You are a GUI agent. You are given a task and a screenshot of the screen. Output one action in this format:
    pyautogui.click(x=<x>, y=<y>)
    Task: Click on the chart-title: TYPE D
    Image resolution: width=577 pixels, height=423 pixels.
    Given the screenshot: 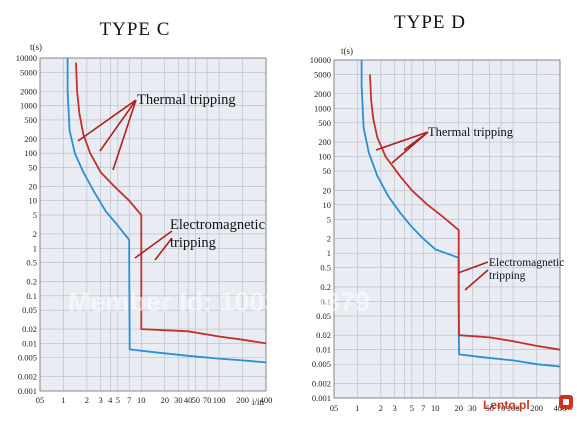 What is the action you would take?
    pyautogui.click(x=430, y=22)
    